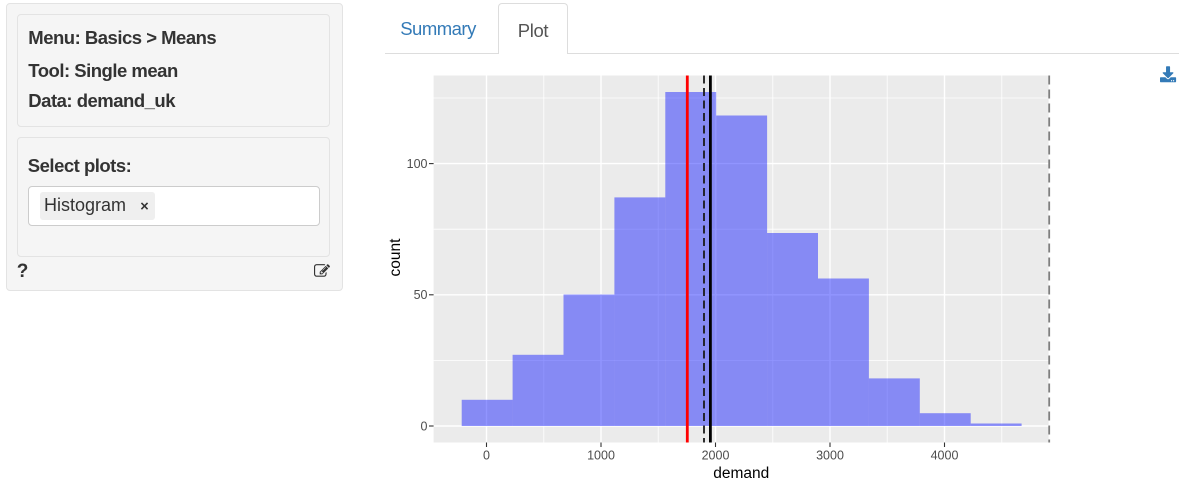 This screenshot has width=1181, height=486. Describe the element at coordinates (741, 473) in the screenshot. I see `svg-text: demand` at that location.